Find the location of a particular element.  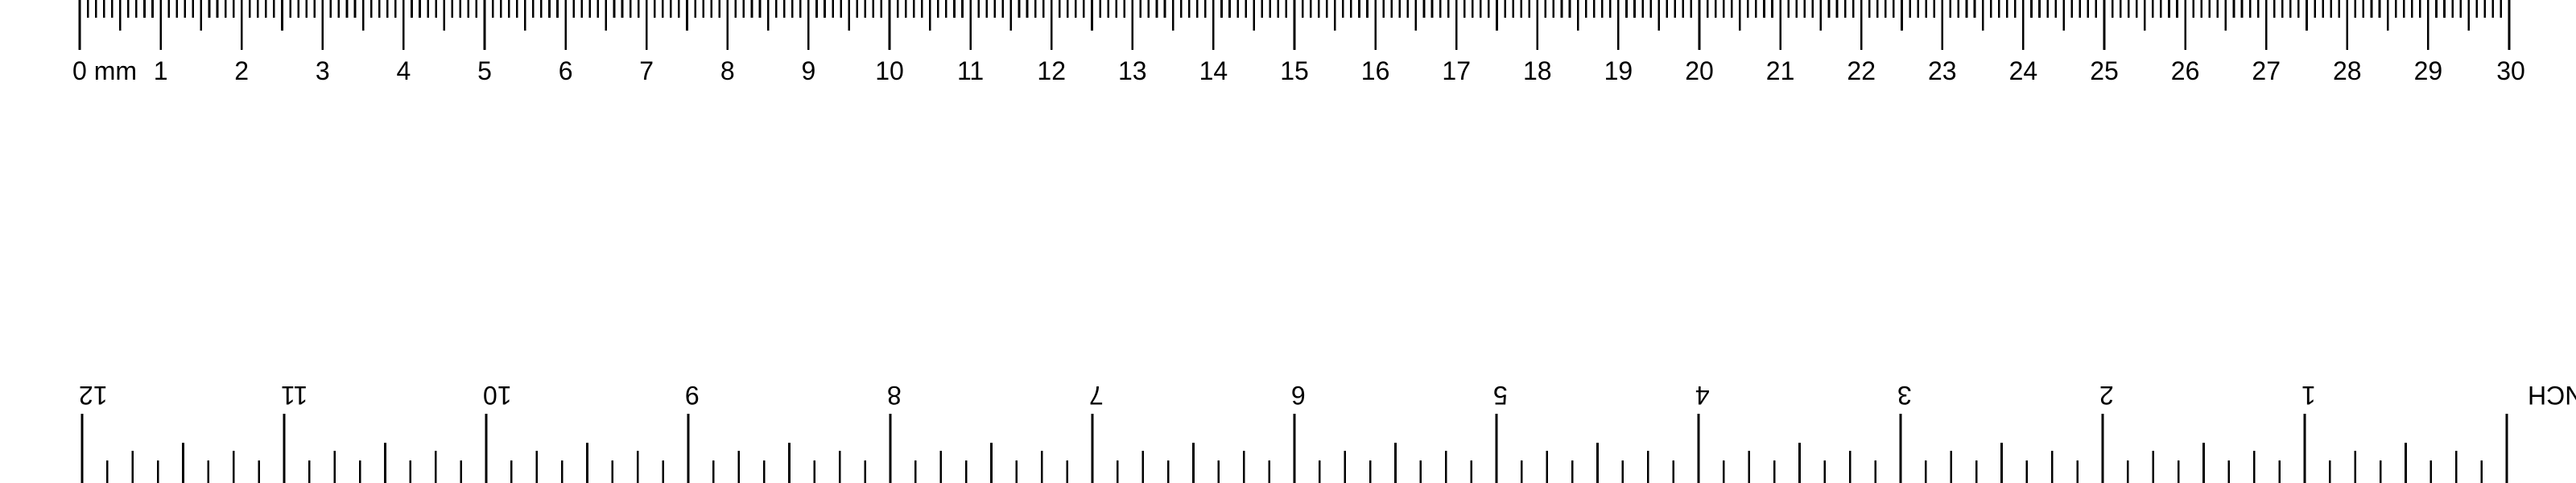

inch-label: 10 is located at coordinates (497, 395).